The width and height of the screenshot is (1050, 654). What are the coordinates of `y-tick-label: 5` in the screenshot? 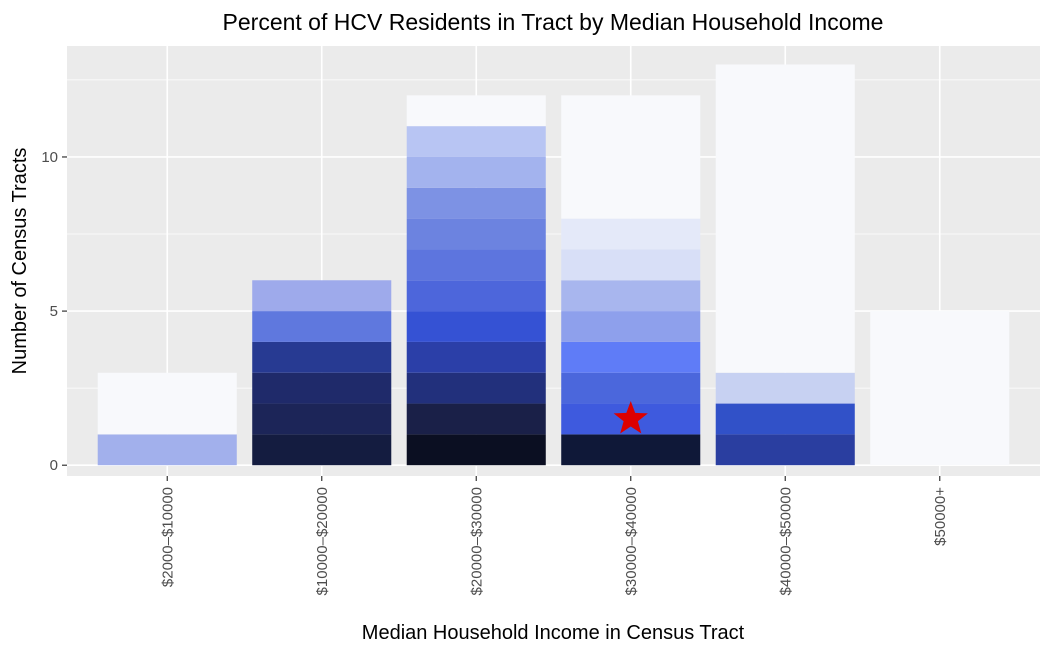 It's located at (54, 311).